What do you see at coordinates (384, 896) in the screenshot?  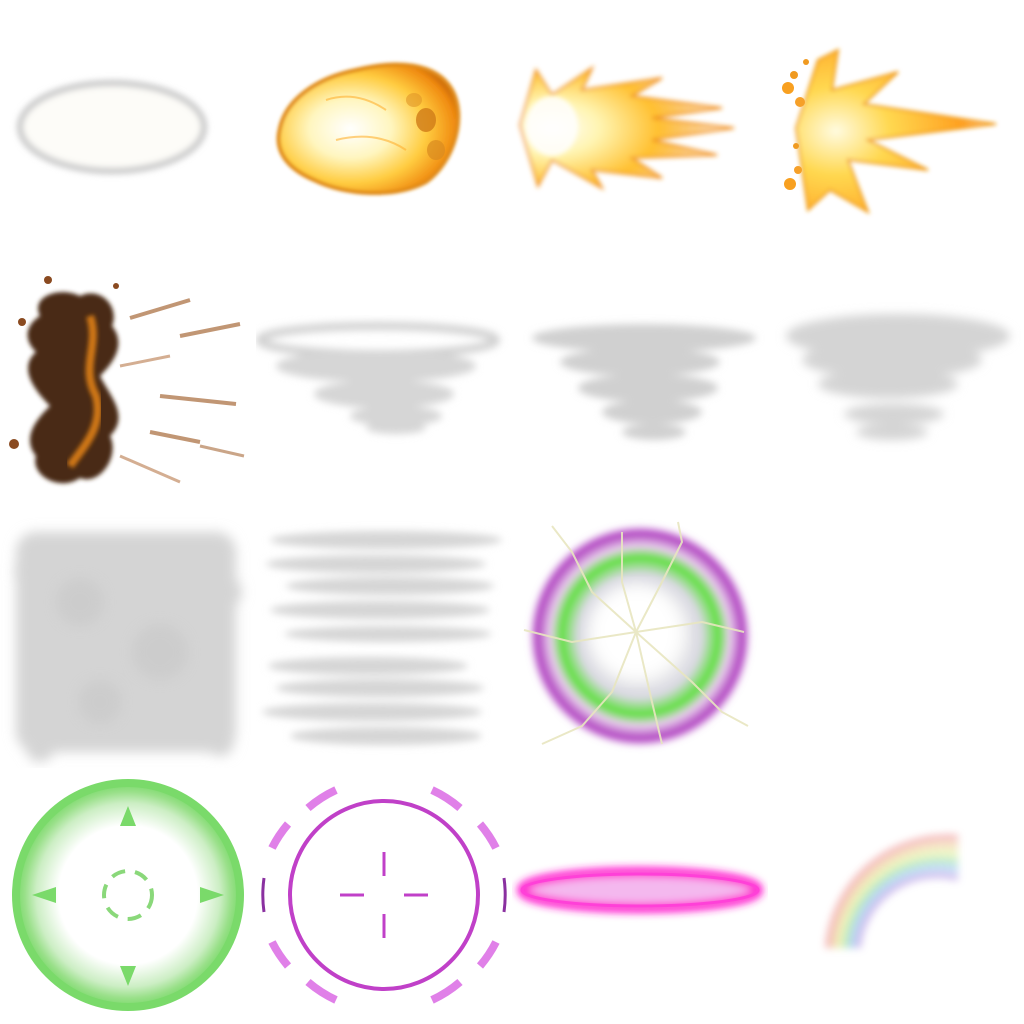 I see `purple-crosshair-ring-sprite` at bounding box center [384, 896].